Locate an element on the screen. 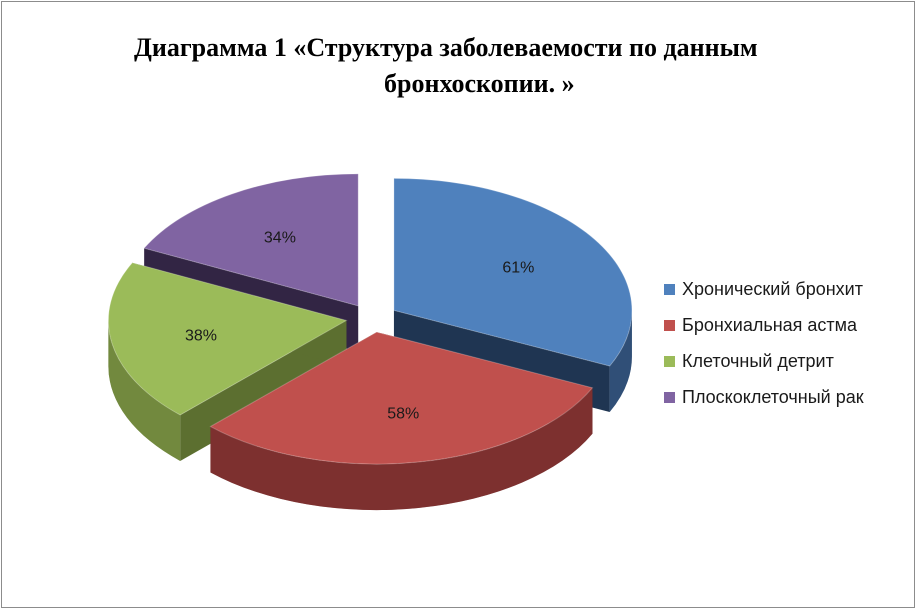 The image size is (918, 611). data-labels: 61% 58% 38% 34% is located at coordinates (359, 326).